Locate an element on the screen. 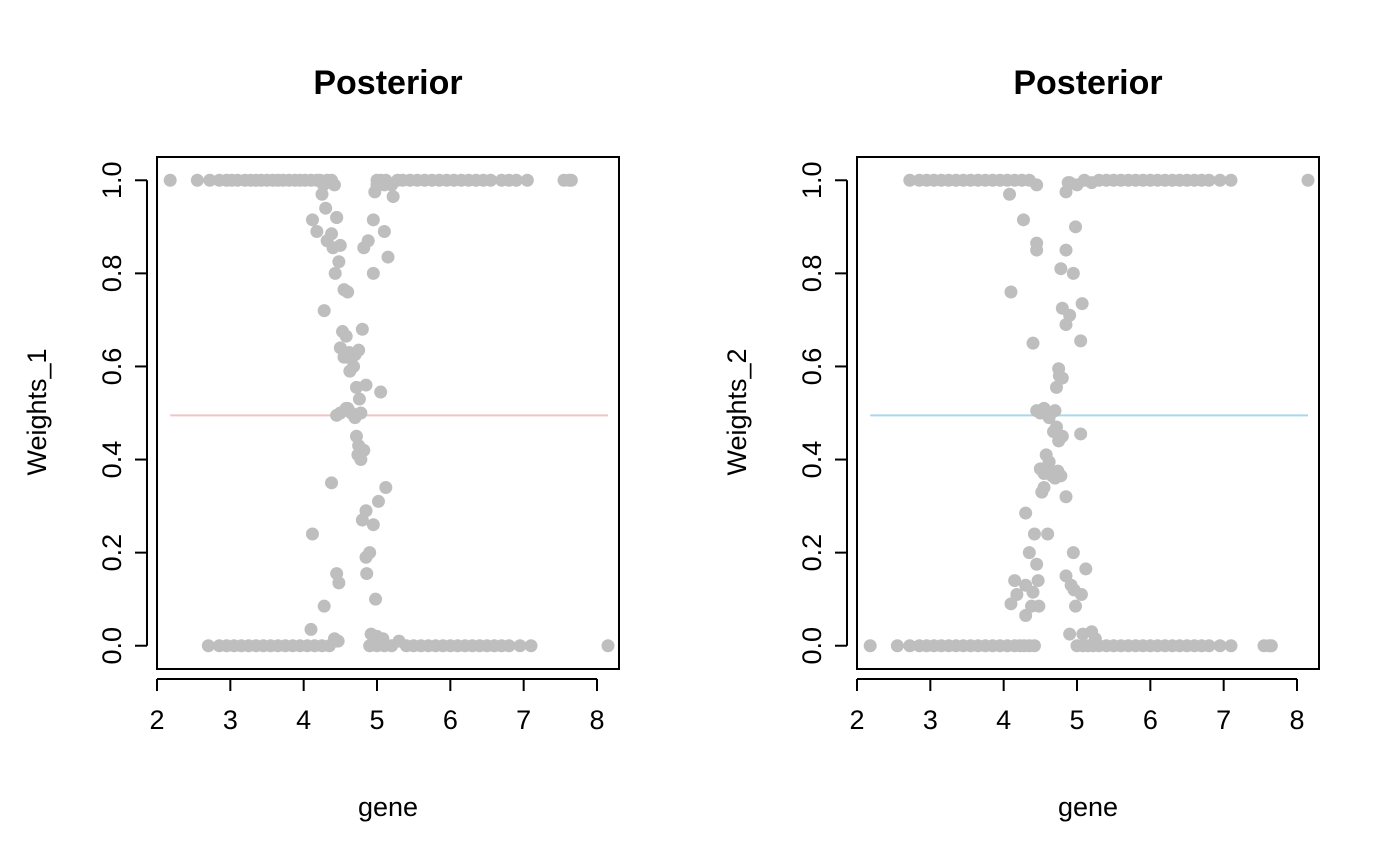  y-axis-label: Weights_1 is located at coordinates (37, 411).